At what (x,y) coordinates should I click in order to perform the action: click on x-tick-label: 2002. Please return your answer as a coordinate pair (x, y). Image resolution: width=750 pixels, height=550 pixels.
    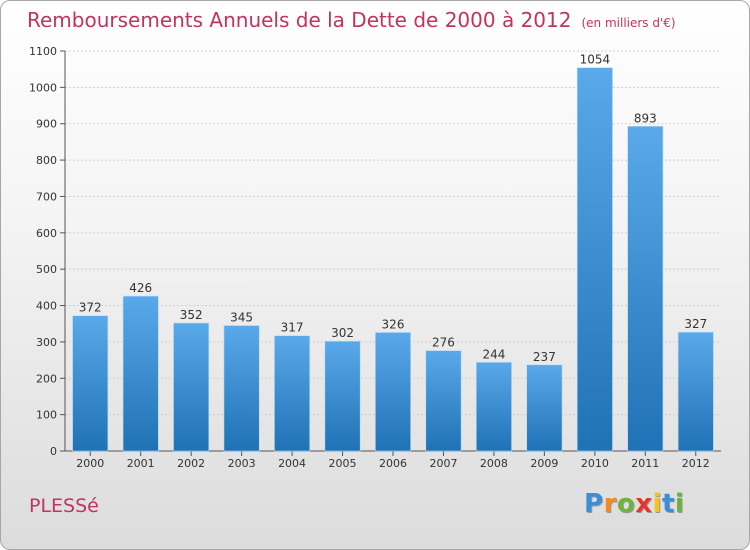
    Looking at the image, I should click on (191, 463).